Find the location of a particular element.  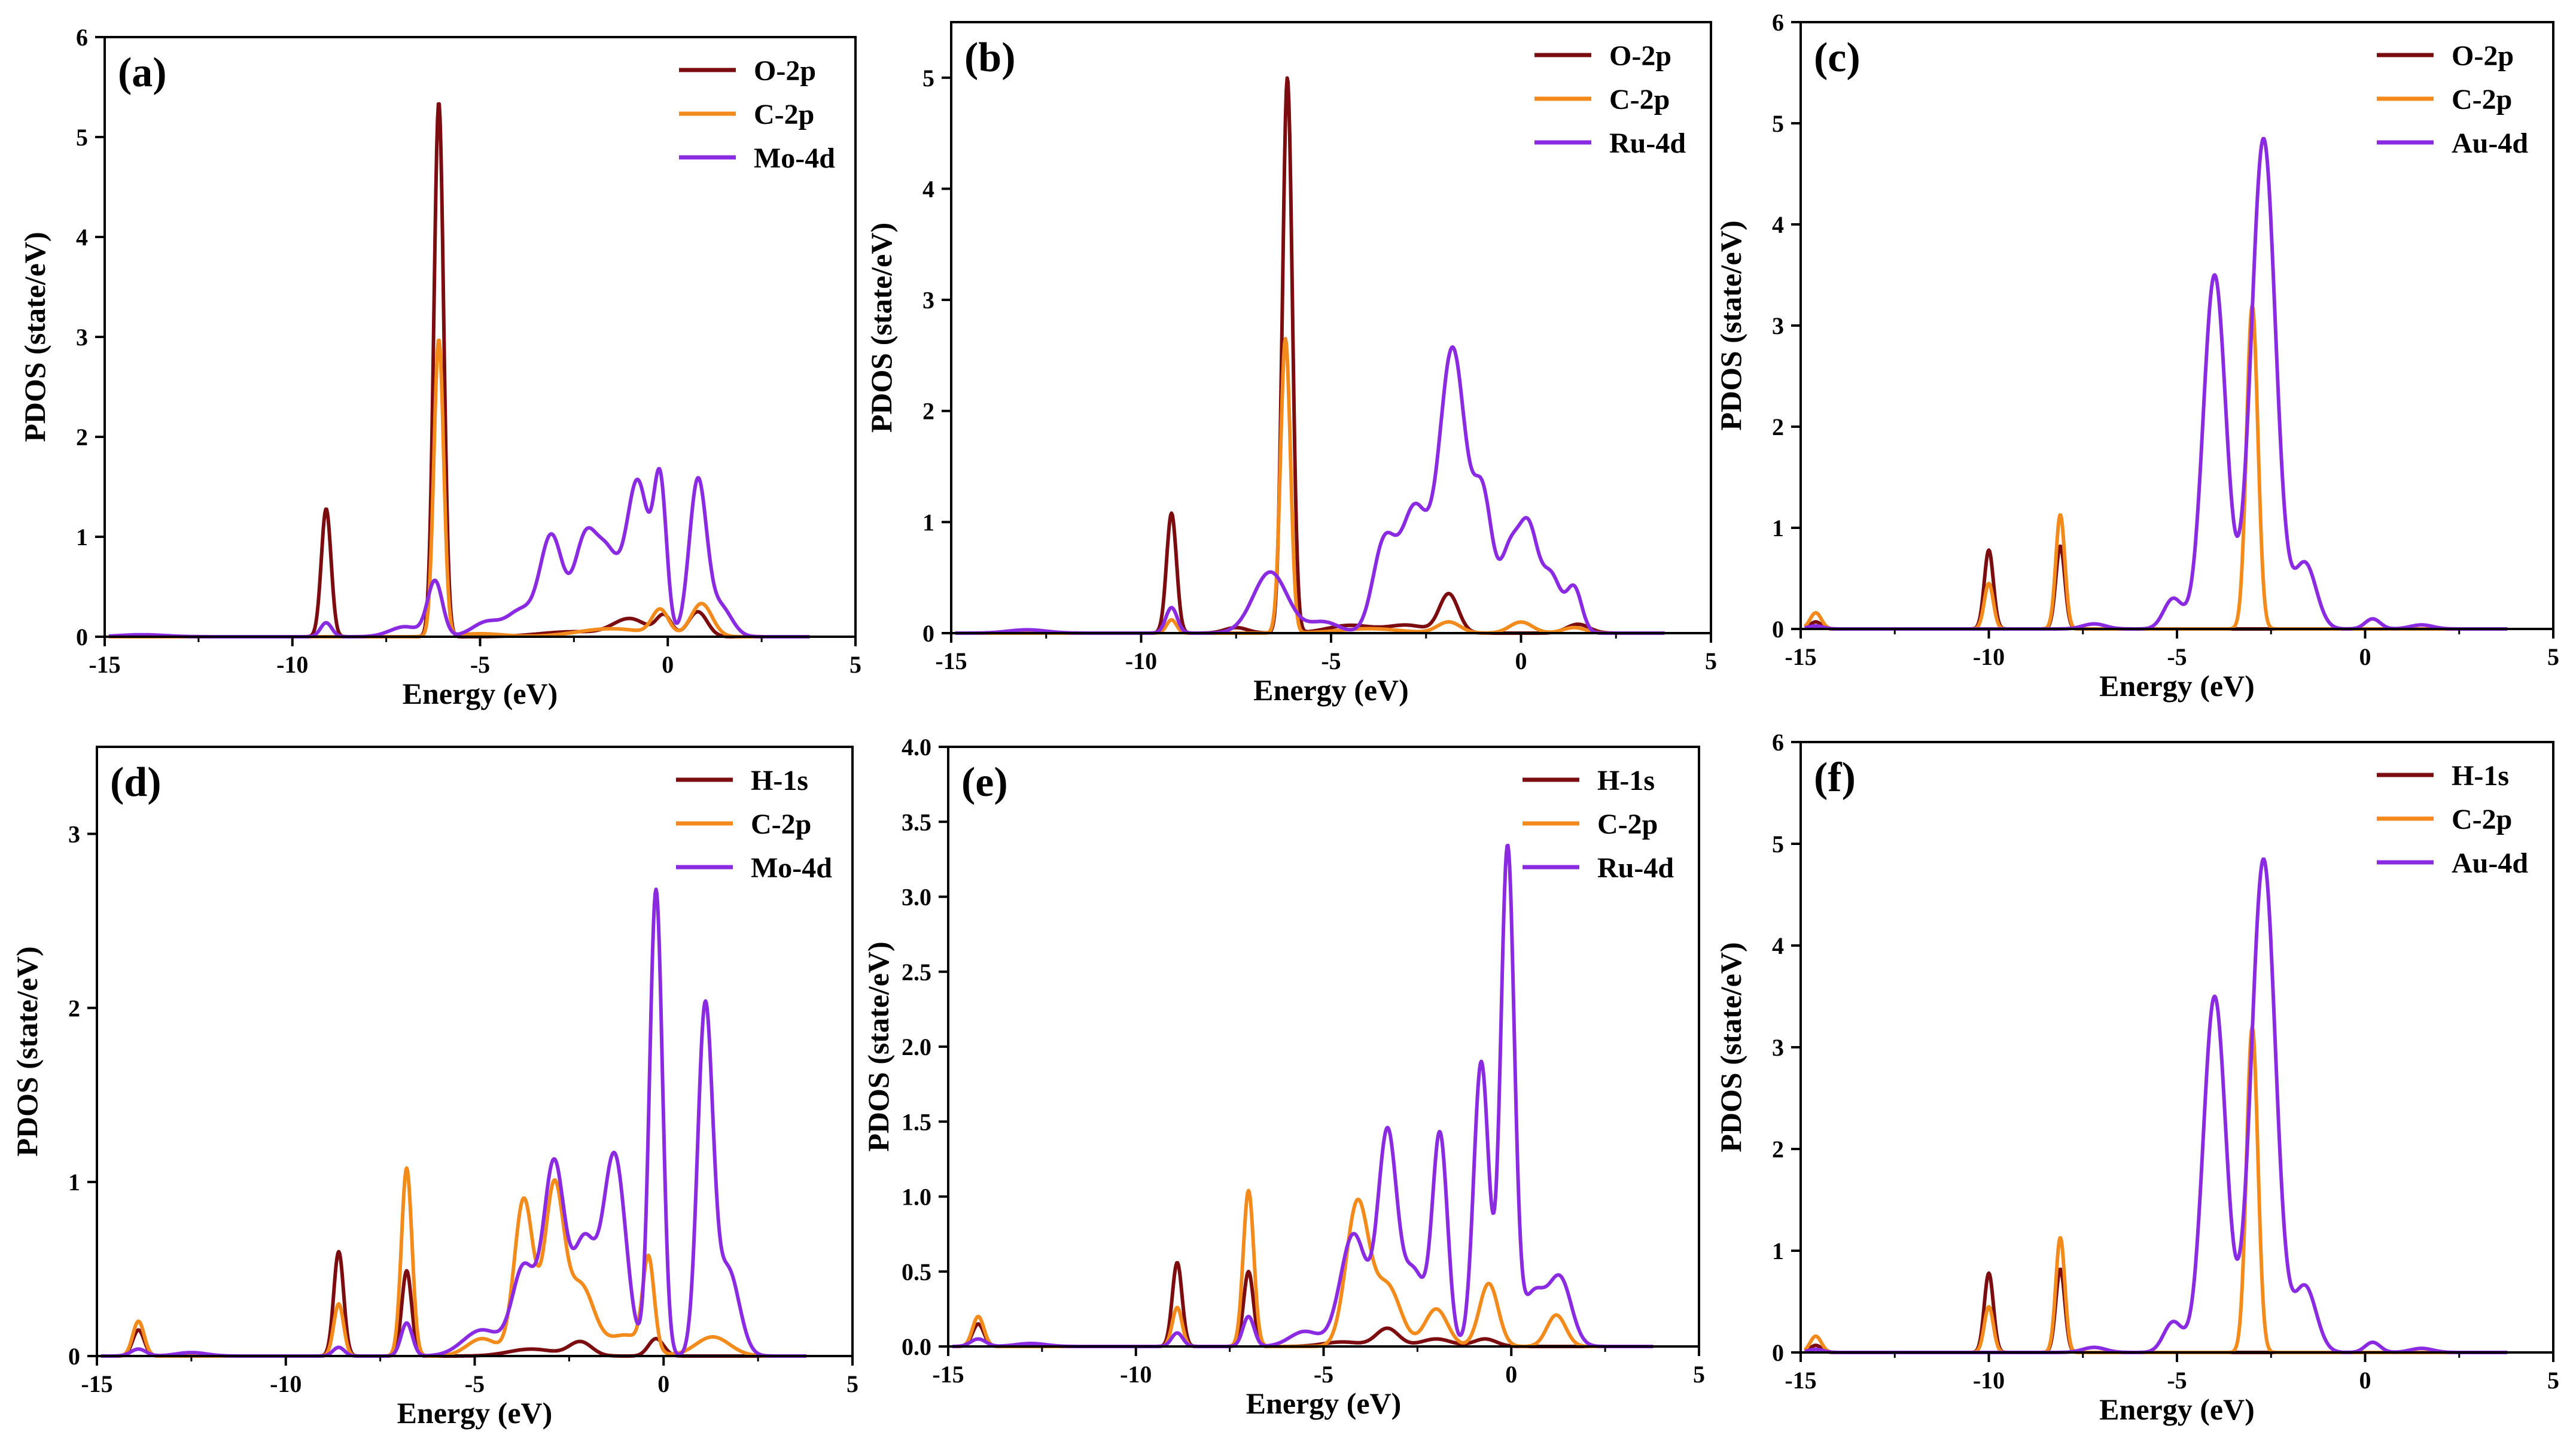

series-line-h-1s is located at coordinates (2156, 1311).